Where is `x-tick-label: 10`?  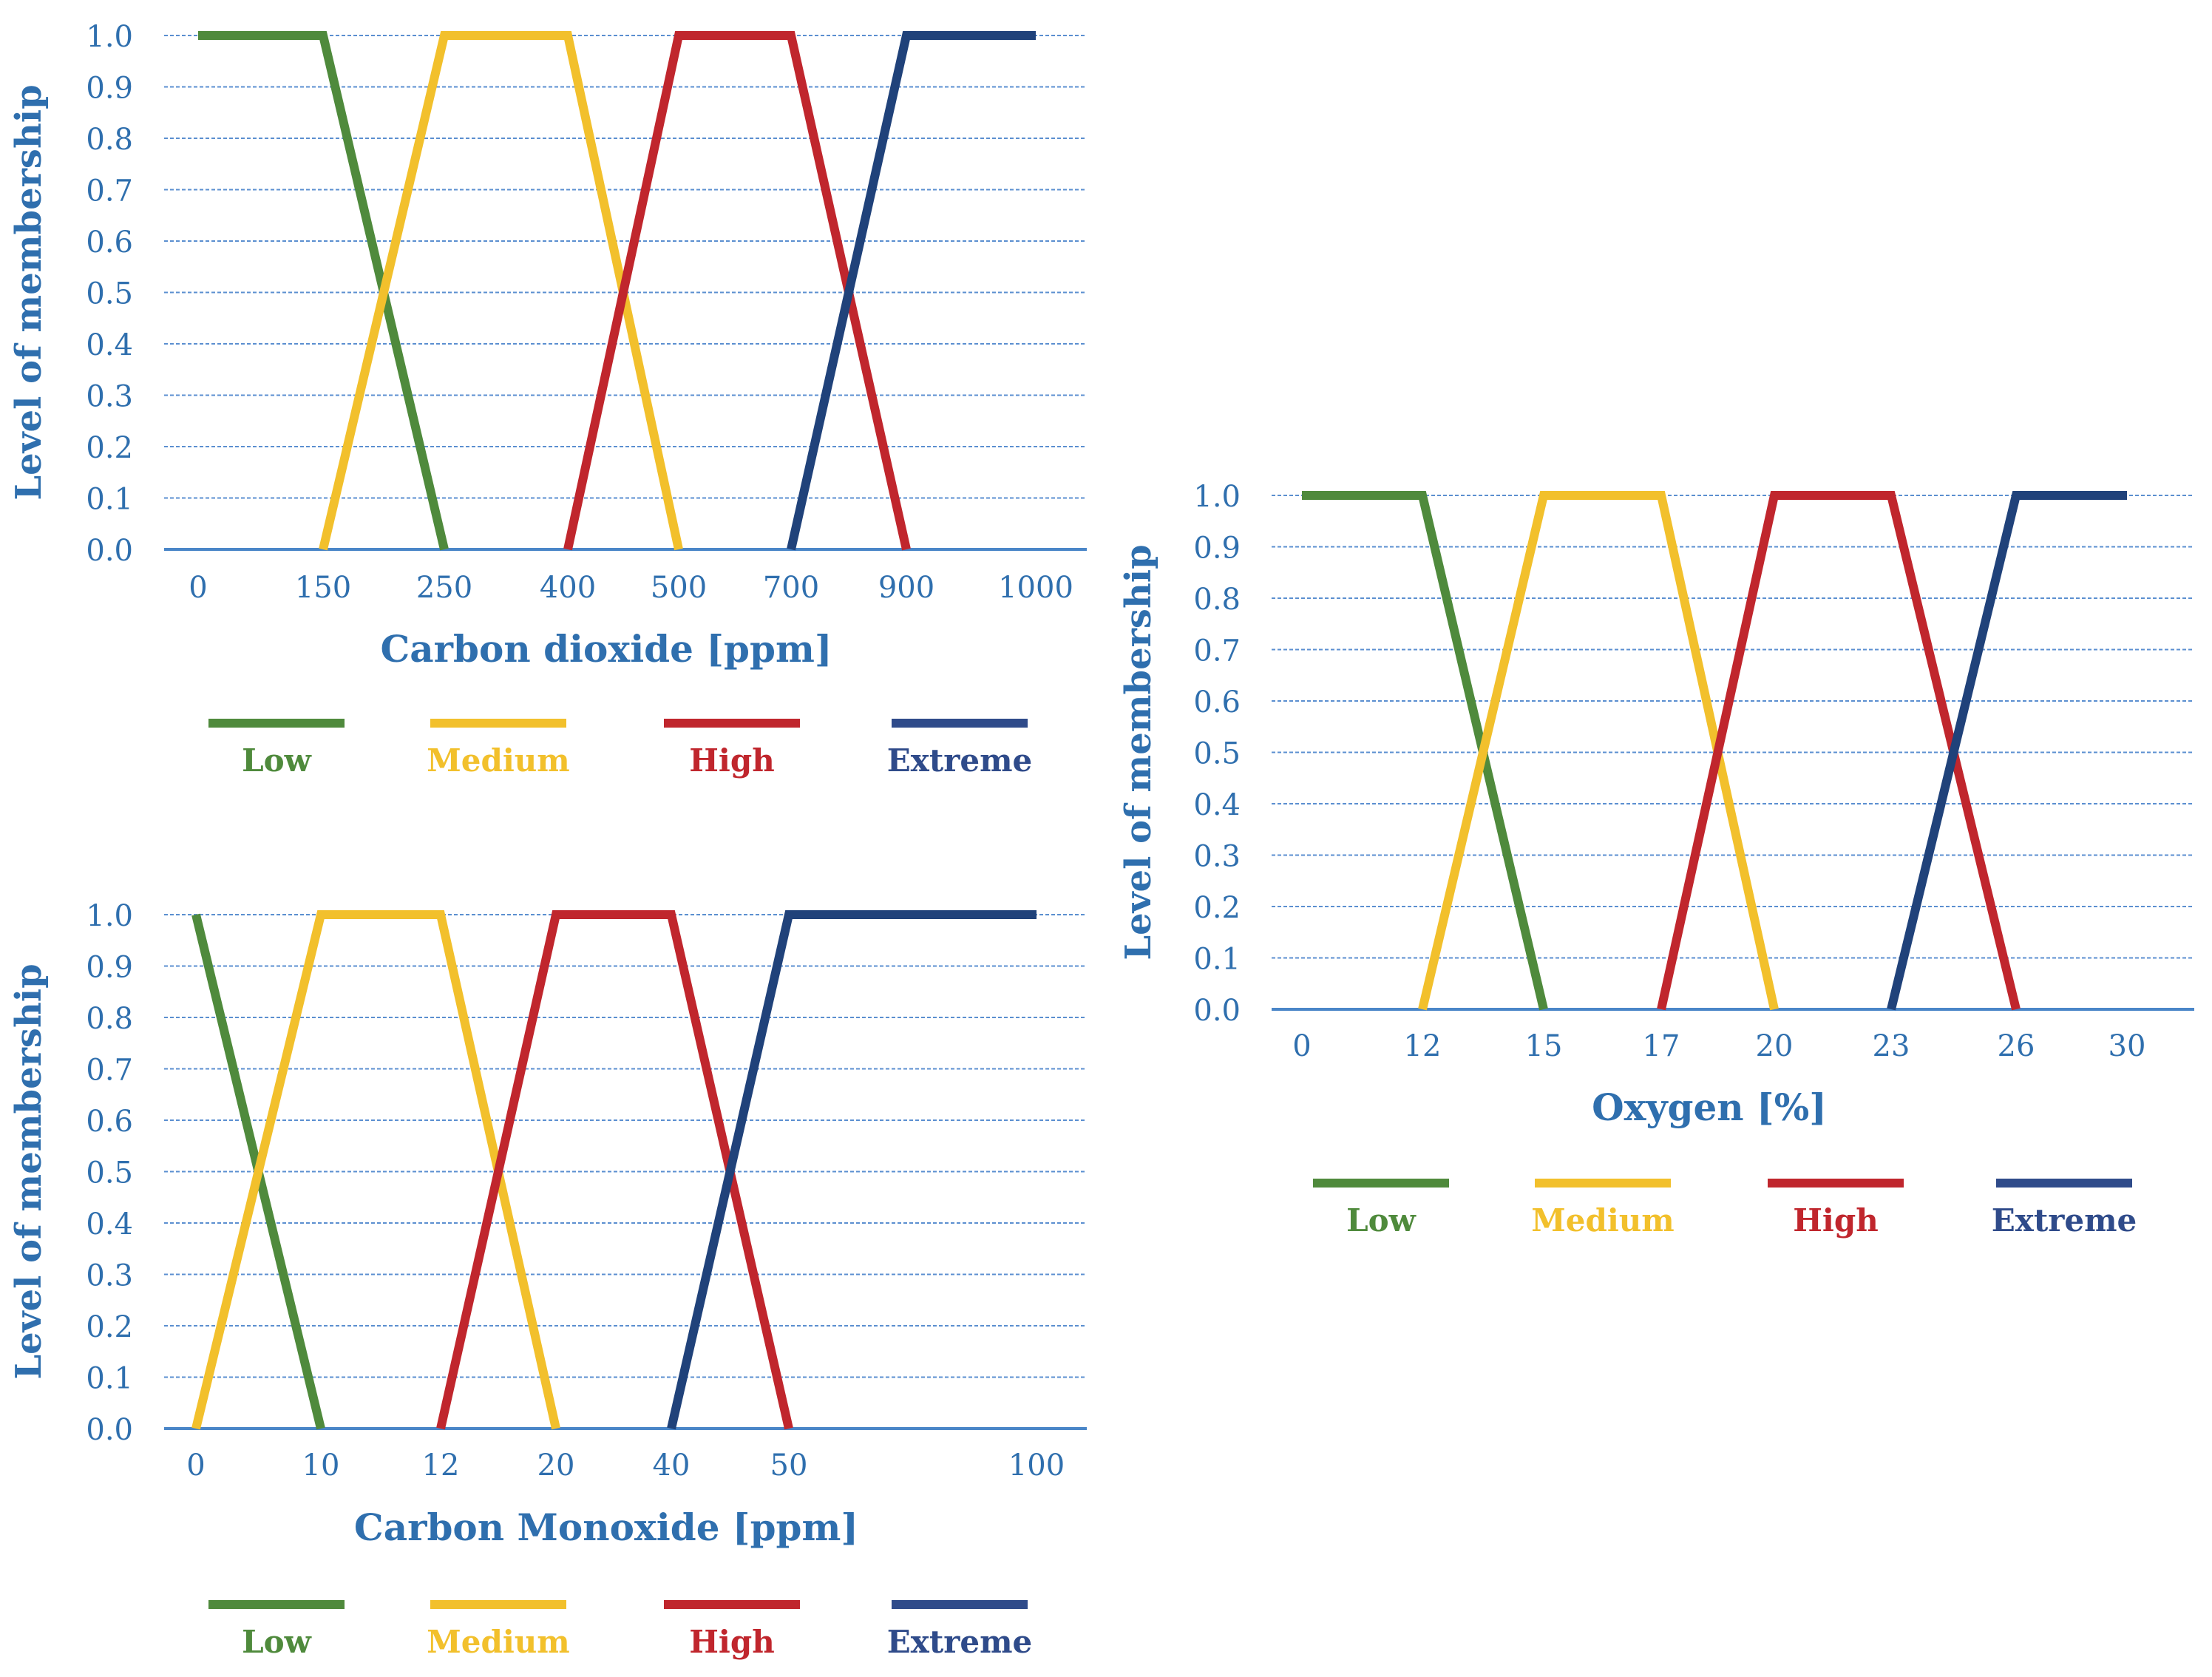
x-tick-label: 10 is located at coordinates (321, 1466).